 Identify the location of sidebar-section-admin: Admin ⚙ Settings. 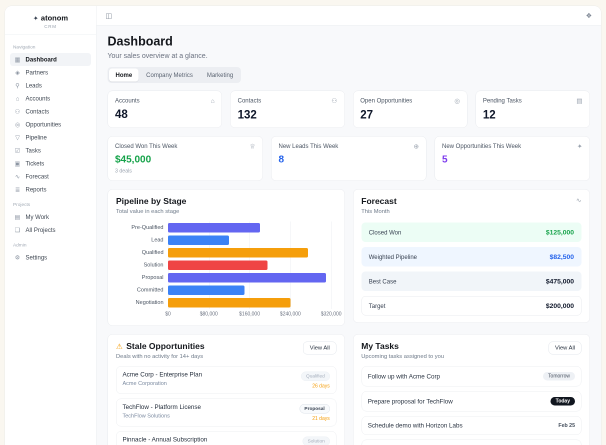
(50, 254).